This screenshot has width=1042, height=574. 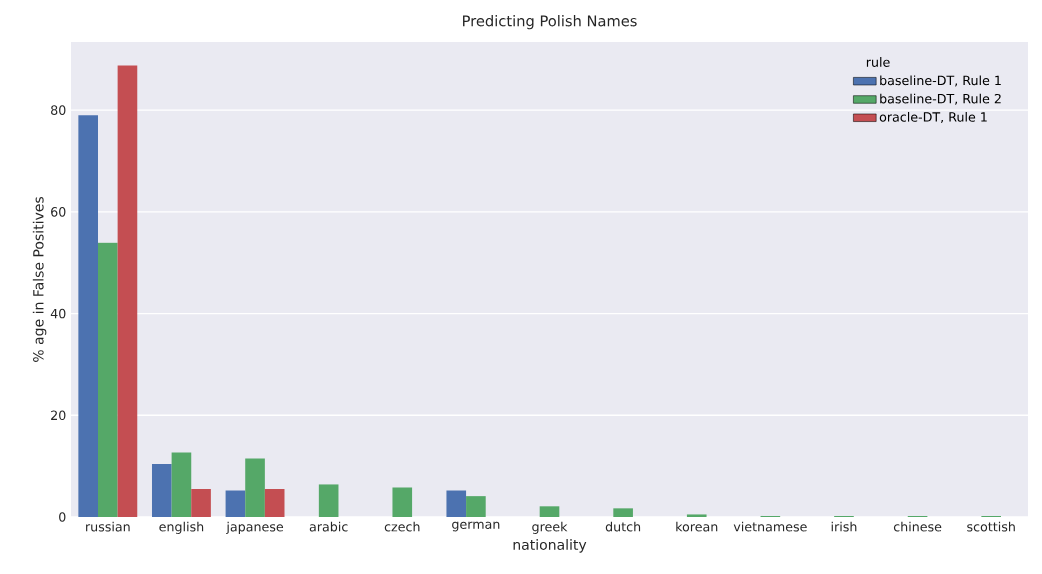 What do you see at coordinates (550, 527) in the screenshot?
I see `x-tick-label: greek` at bounding box center [550, 527].